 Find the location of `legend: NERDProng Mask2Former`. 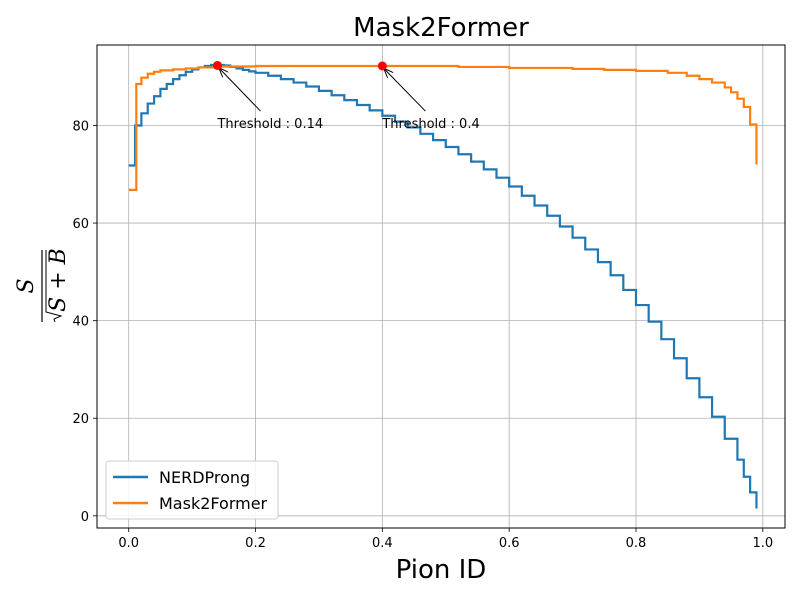

legend: NERDProng Mask2Former is located at coordinates (192, 490).